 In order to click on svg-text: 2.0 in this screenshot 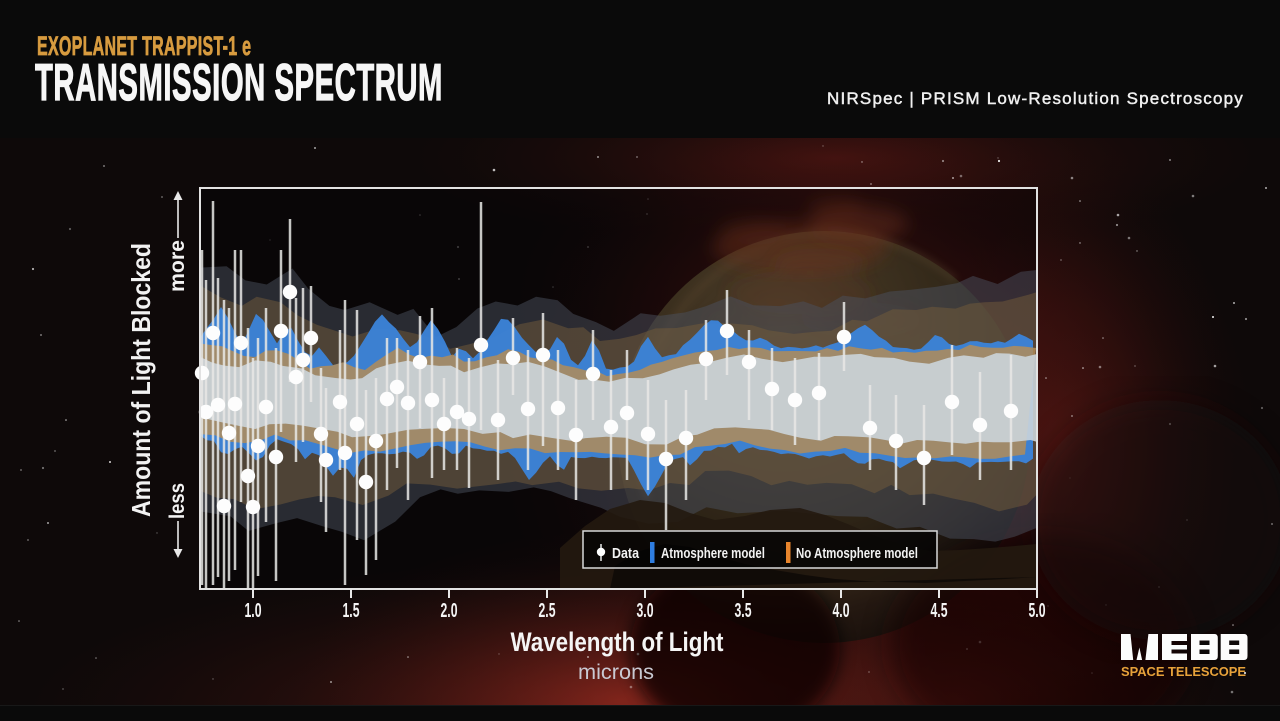, I will do `click(449, 611)`.